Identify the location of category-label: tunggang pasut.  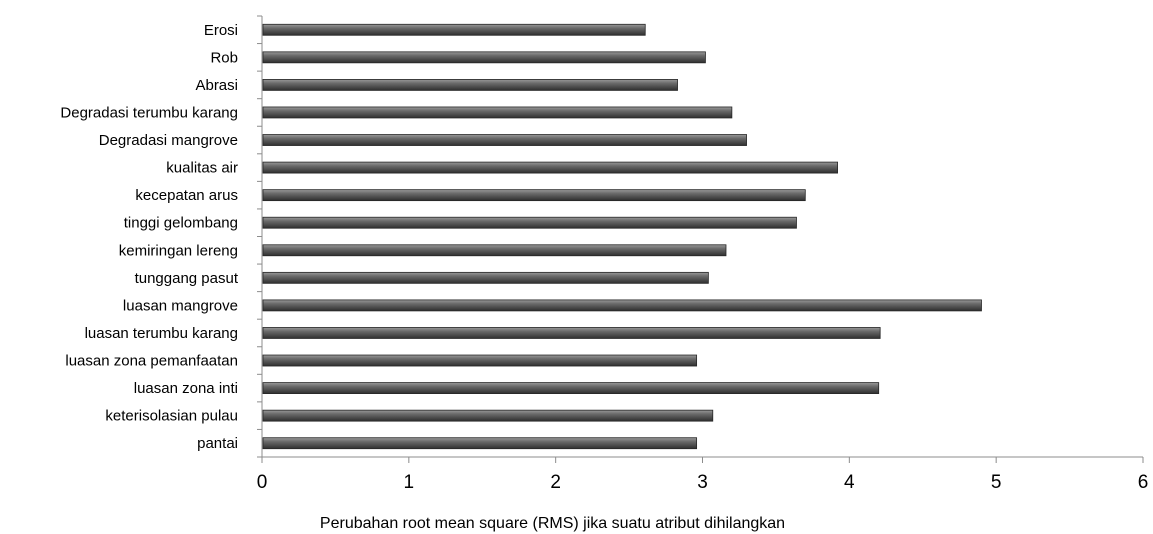
(187, 278).